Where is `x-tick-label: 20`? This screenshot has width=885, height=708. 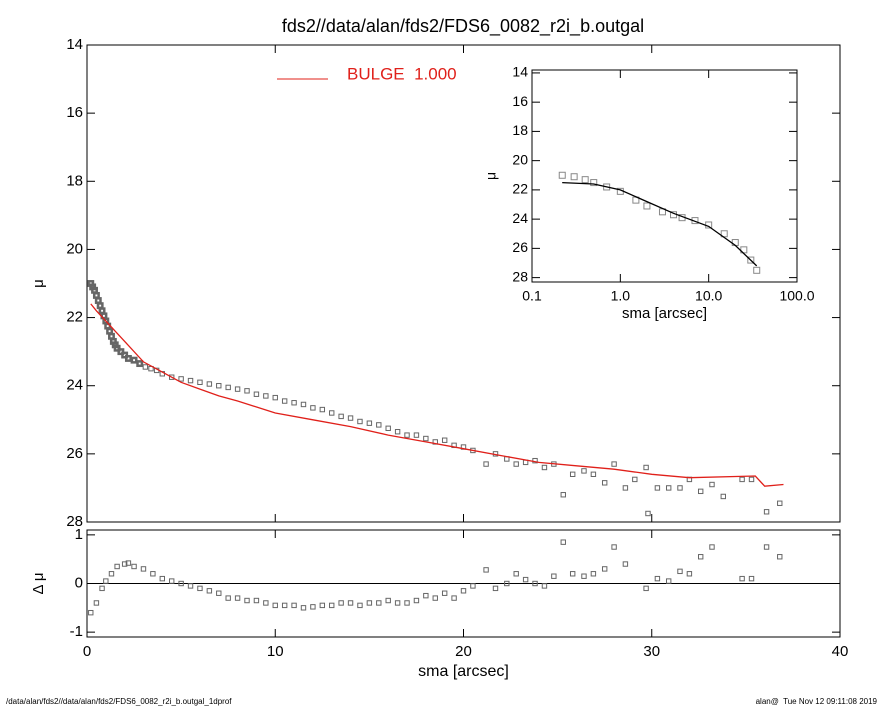 x-tick-label: 20 is located at coordinates (463, 651).